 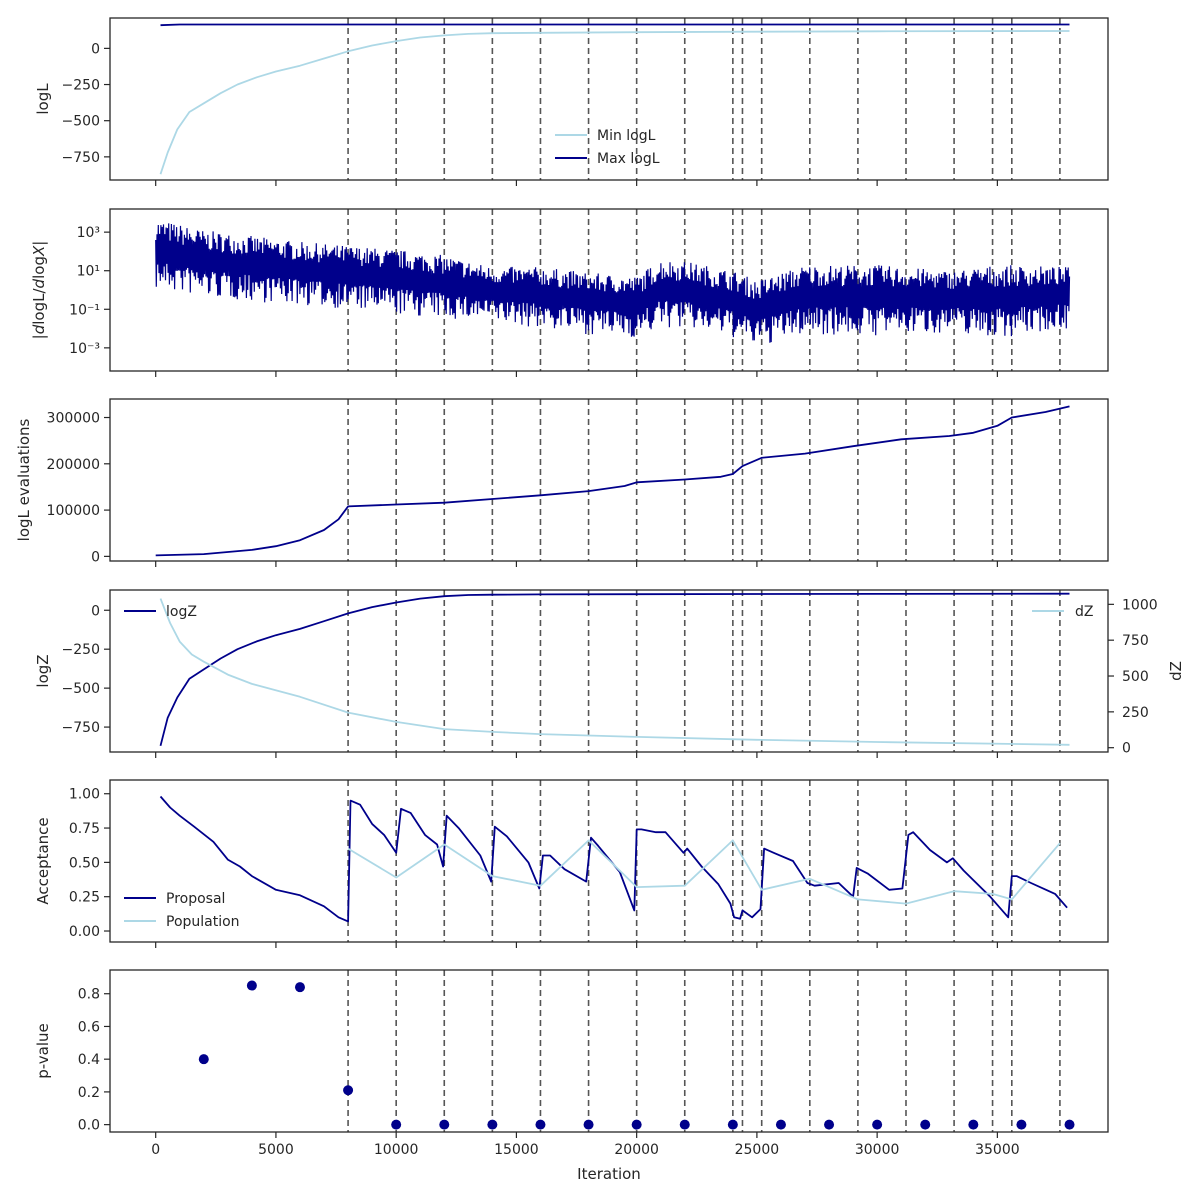 I want to click on y-tick-label: 0.75, so click(x=84, y=829).